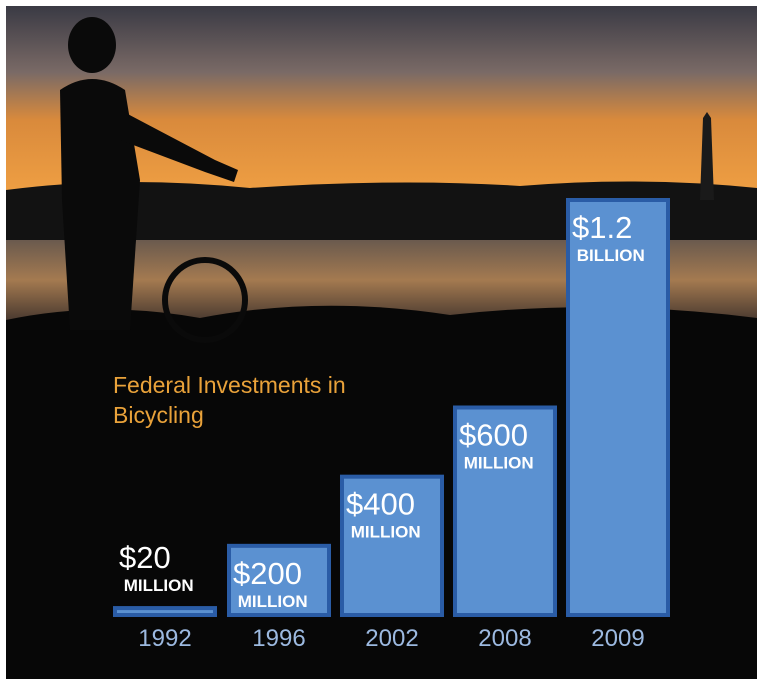  I want to click on value-label: $400 MILLION, so click(383, 514).